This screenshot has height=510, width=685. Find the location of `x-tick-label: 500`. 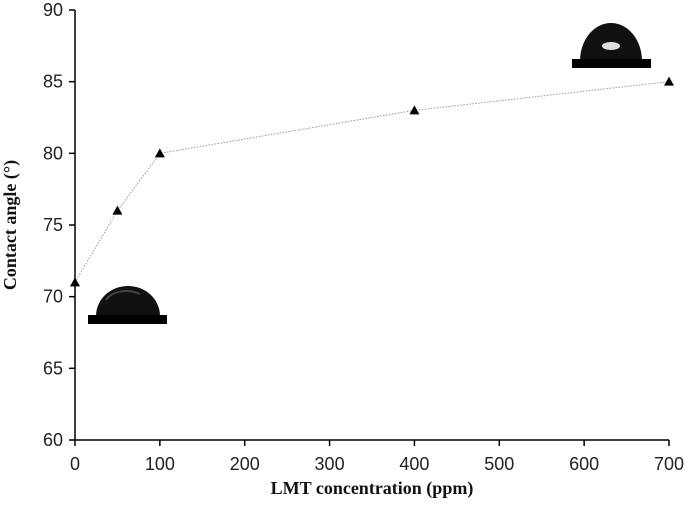

x-tick-label: 500 is located at coordinates (499, 464).